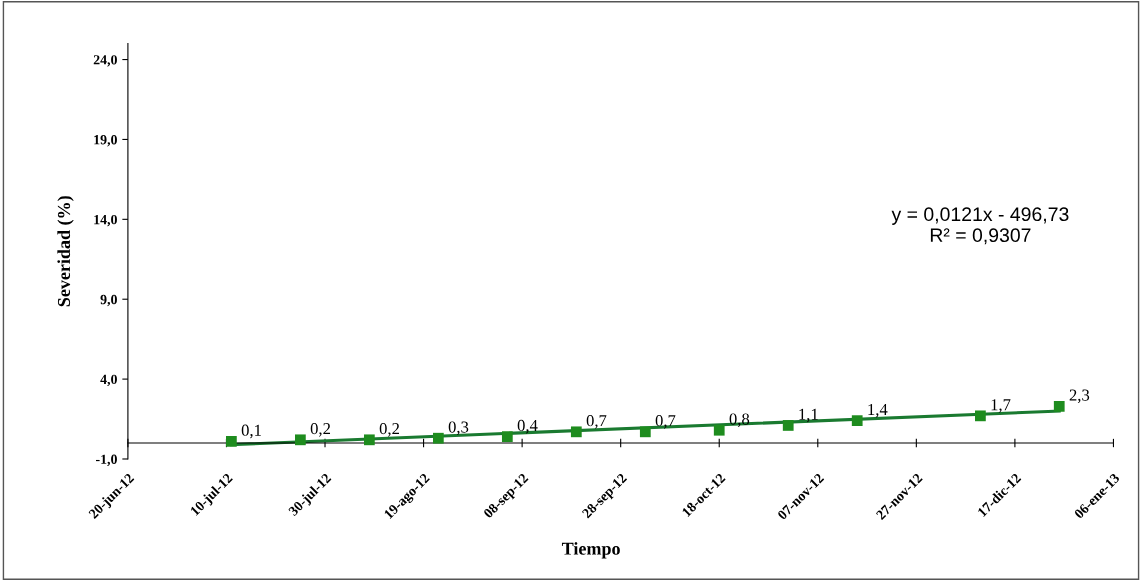 This screenshot has height=581, width=1142. Describe the element at coordinates (590, 550) in the screenshot. I see `x-axis-title: Tiempo` at that location.